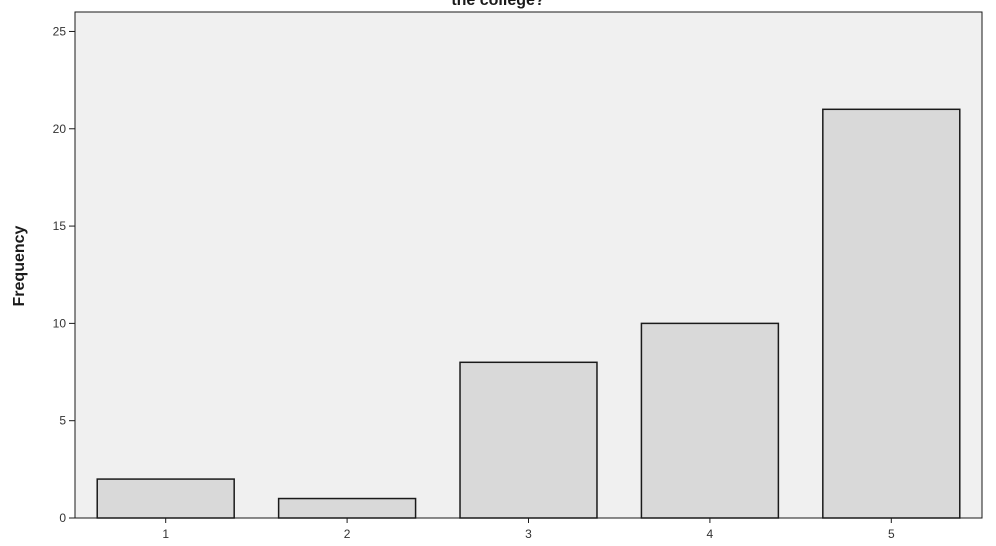 The image size is (996, 546). I want to click on x-tick-label: 3, so click(528, 534).